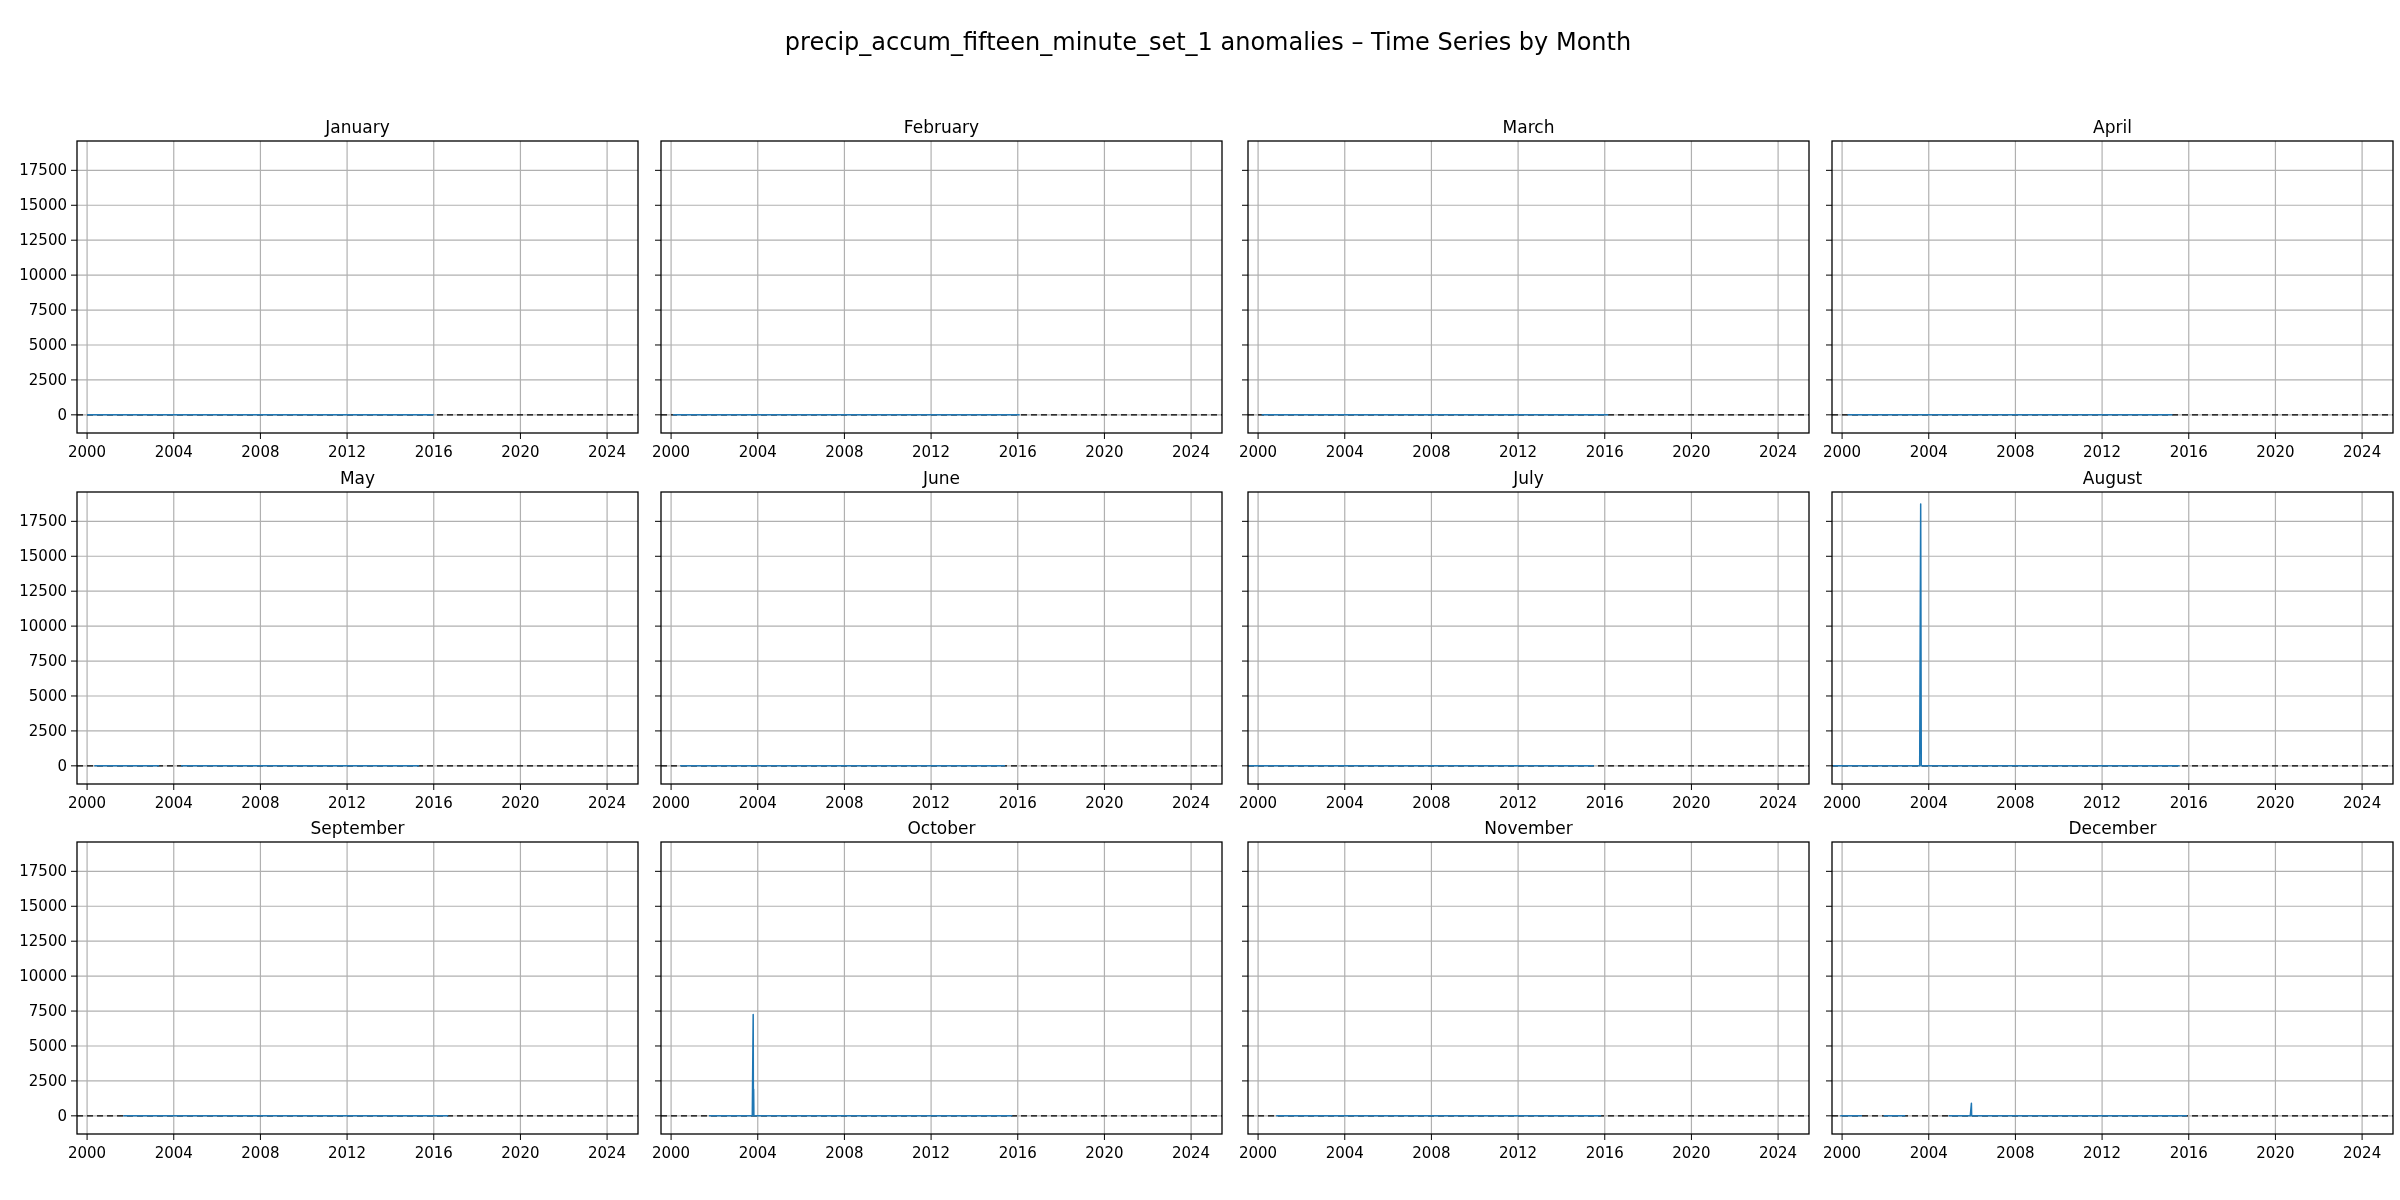  What do you see at coordinates (2112, 127) in the screenshot?
I see `chart-title: April` at bounding box center [2112, 127].